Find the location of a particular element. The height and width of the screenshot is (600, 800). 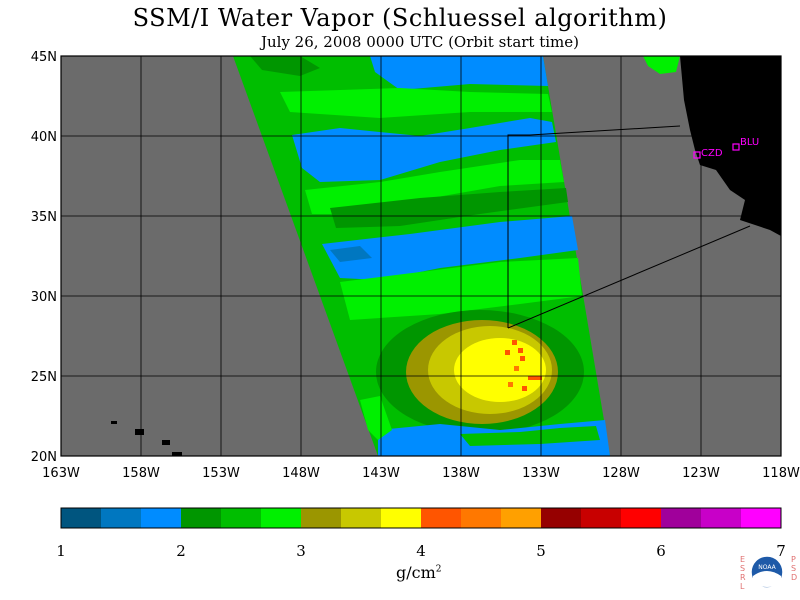

longitude-label: 158W is located at coordinates (141, 473).